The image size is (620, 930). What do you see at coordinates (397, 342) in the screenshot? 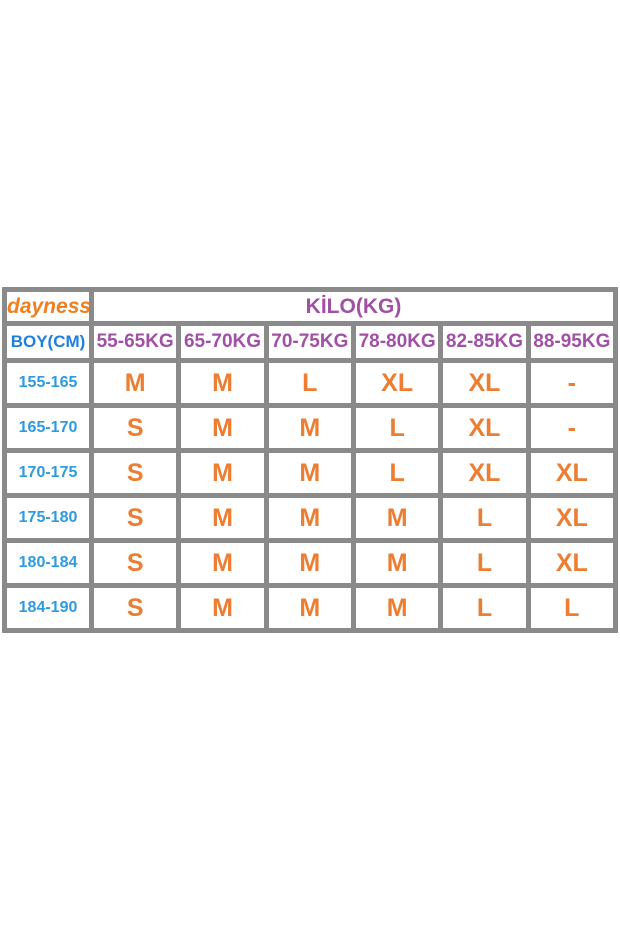
I see `column-header-weight: 78-80KG` at bounding box center [397, 342].